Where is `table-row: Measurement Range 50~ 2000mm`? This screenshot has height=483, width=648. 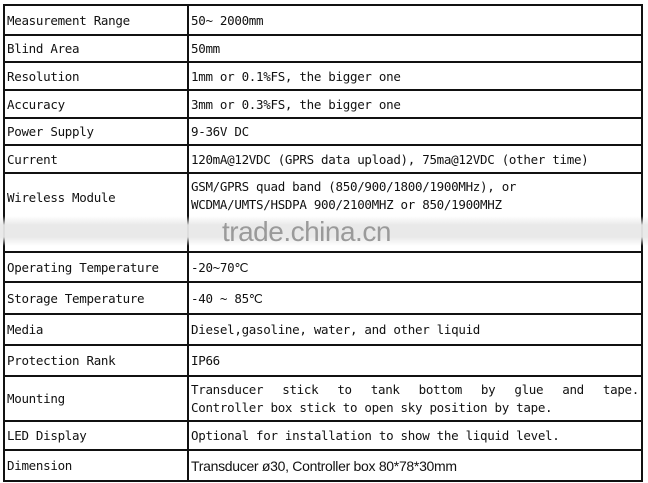 table-row: Measurement Range 50~ 2000mm is located at coordinates (323, 20).